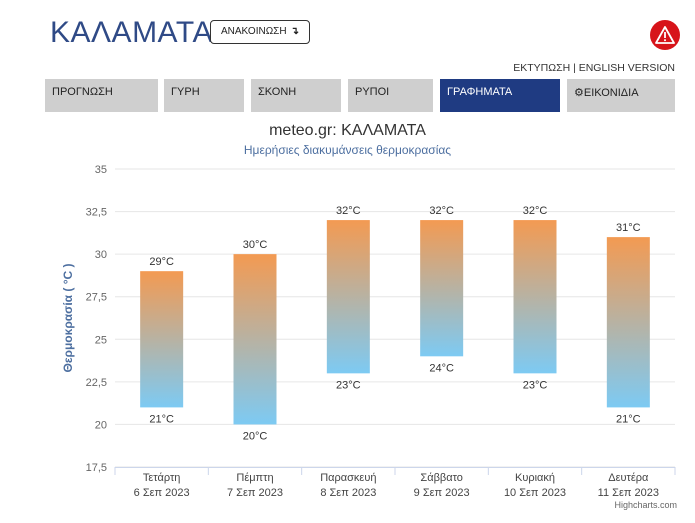 This screenshot has height=523, width=695. I want to click on tab-icons: ⚙ΕΙΚΟΝΙΔΙΑ, so click(621, 95).